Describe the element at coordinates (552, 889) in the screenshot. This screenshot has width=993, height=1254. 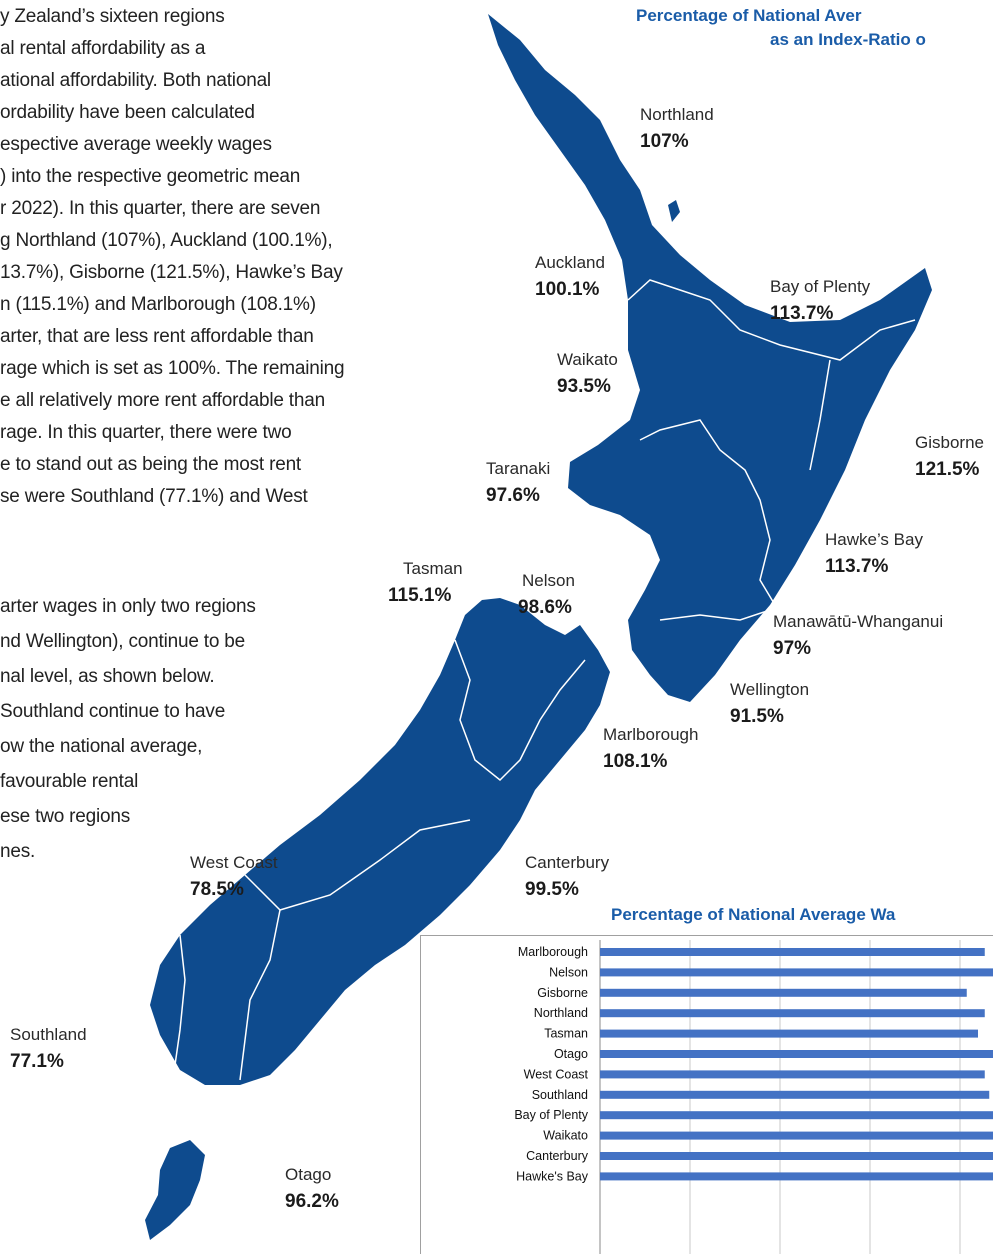
I see `region-value: 99.5%` at that location.